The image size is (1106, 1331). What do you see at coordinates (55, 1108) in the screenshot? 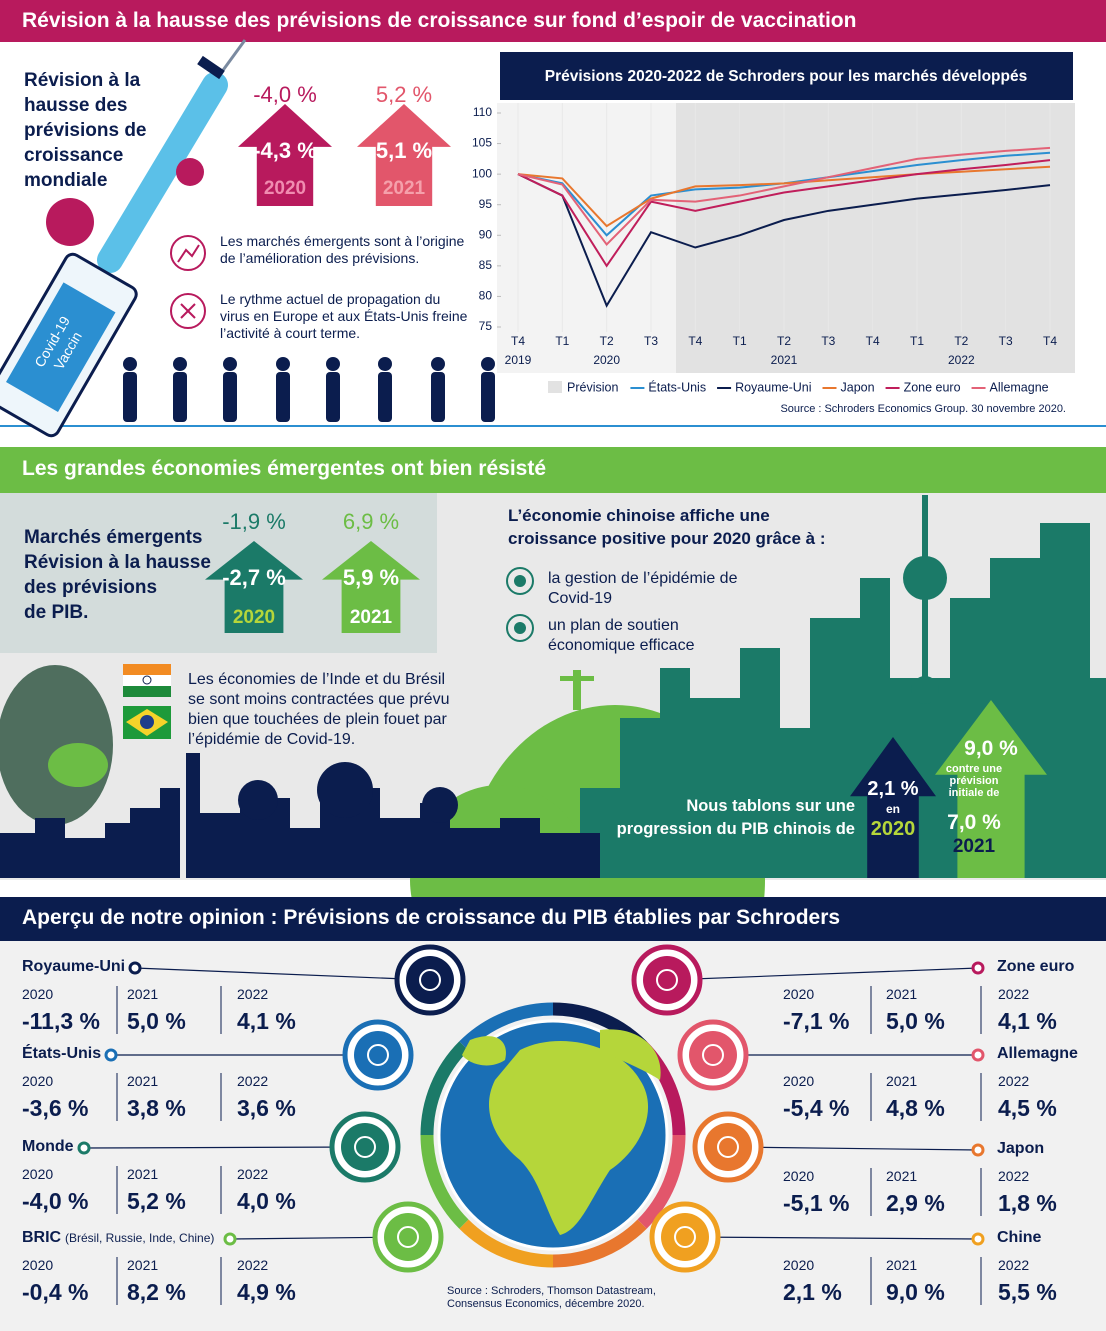
I see `growth-value: -3,6 %` at bounding box center [55, 1108].